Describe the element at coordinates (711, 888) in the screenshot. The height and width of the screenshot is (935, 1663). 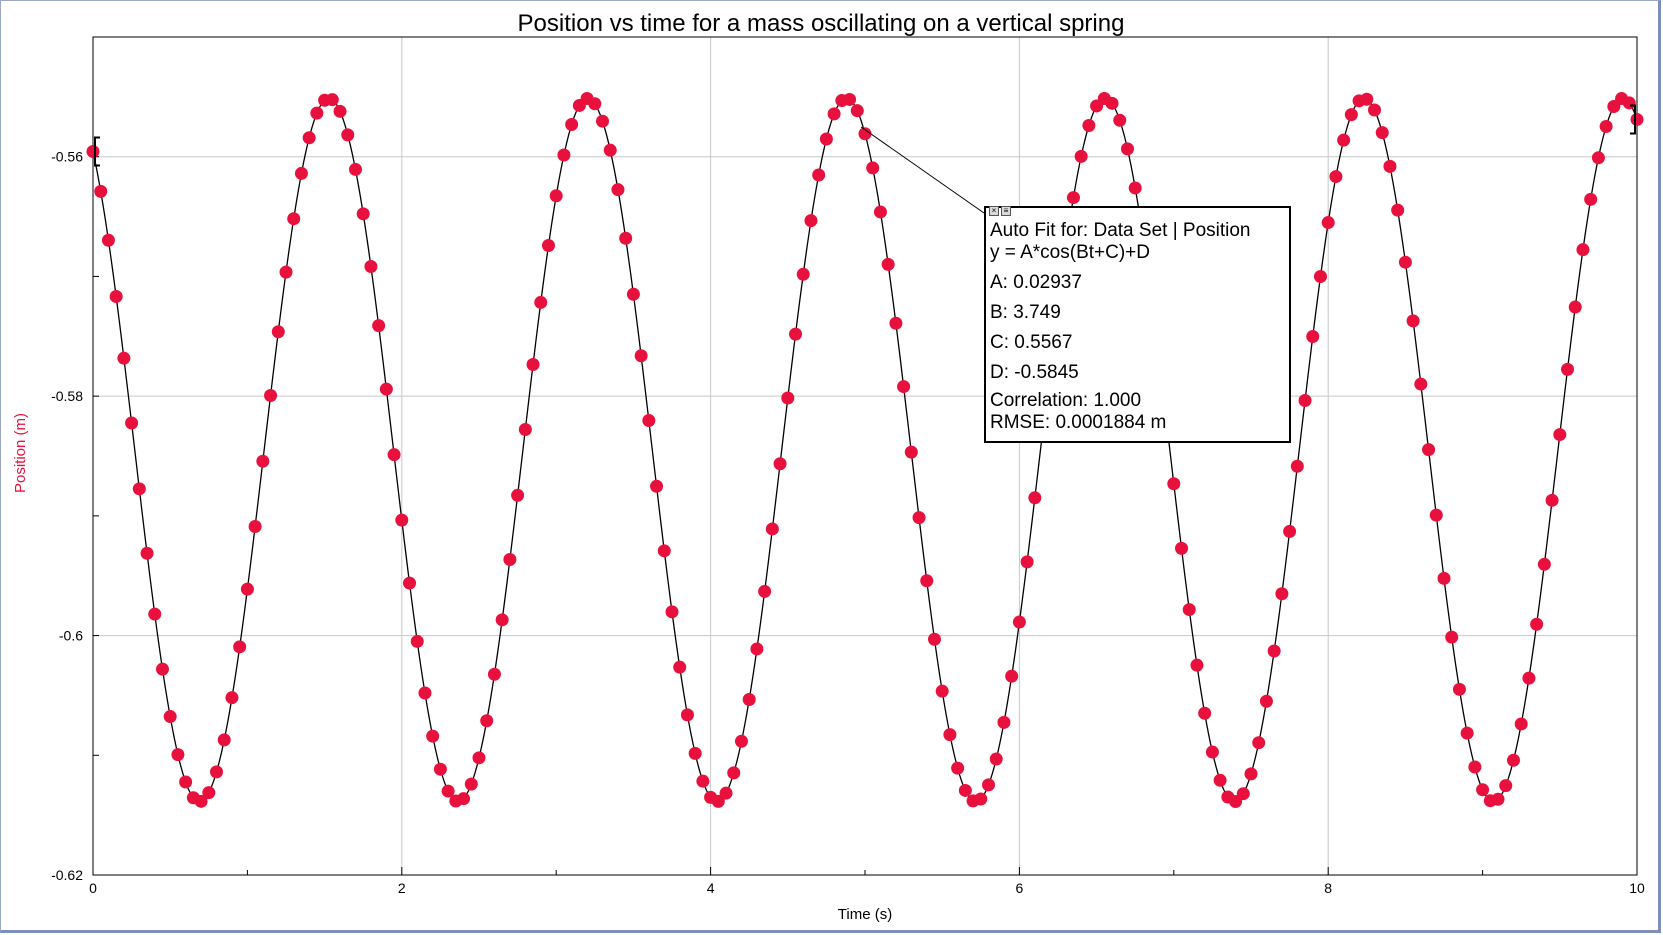
I see `x-tick-label: 4` at that location.